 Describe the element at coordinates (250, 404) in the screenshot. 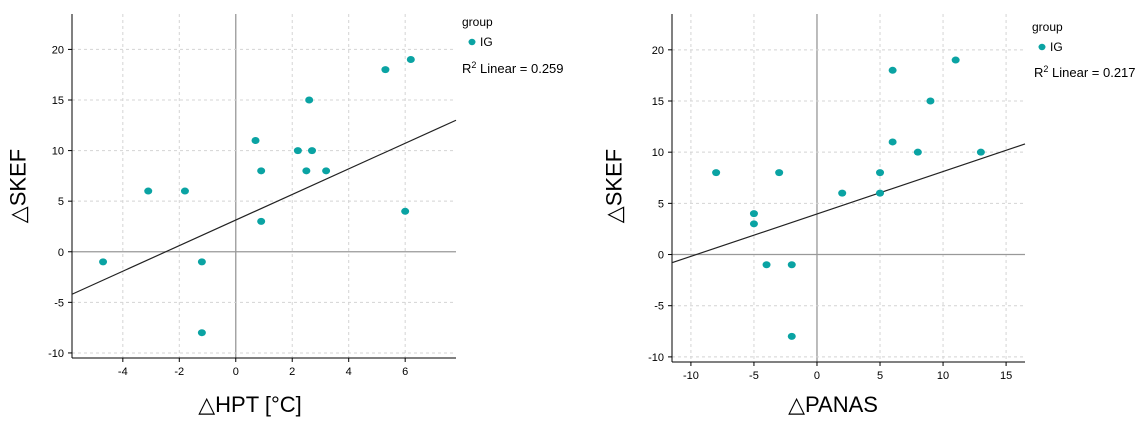

I see `chart1-x-axis-title: △HPT [°C]` at that location.